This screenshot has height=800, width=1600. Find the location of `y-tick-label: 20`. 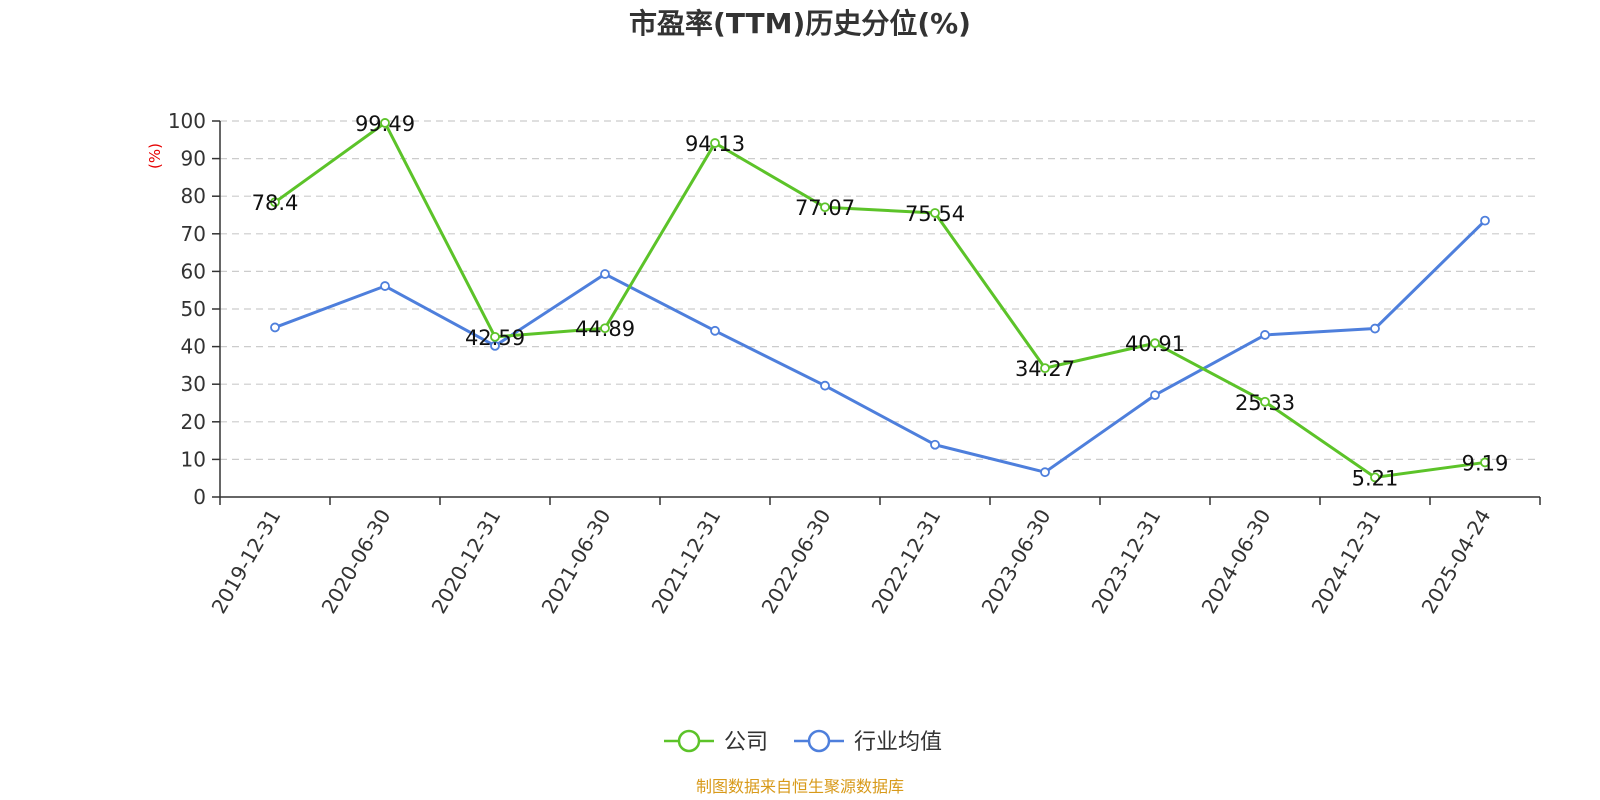

y-tick-label: 20 is located at coordinates (193, 422).